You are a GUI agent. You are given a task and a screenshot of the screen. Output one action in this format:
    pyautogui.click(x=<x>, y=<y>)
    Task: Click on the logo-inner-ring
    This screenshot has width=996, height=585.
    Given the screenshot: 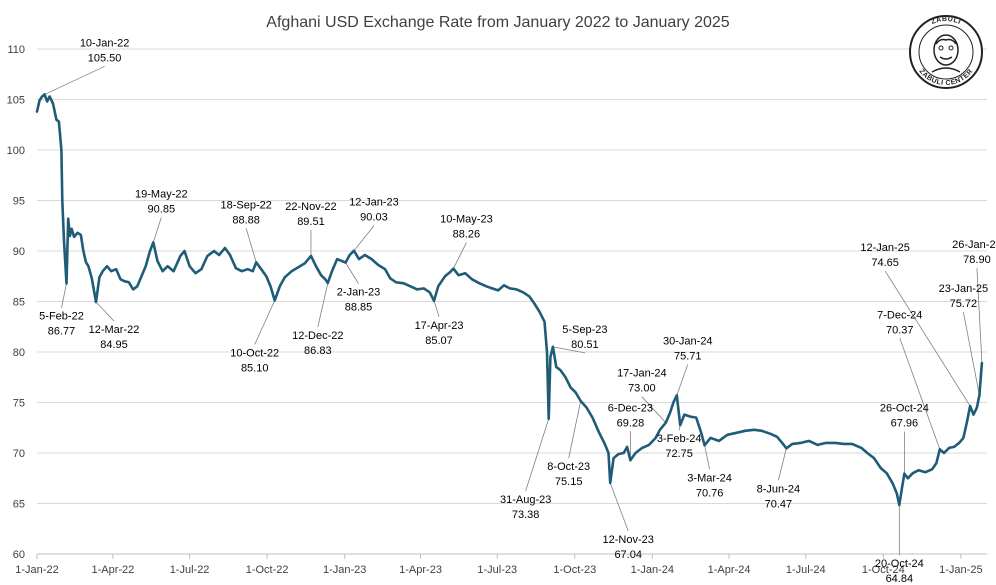 What is the action you would take?
    pyautogui.click(x=946, y=52)
    